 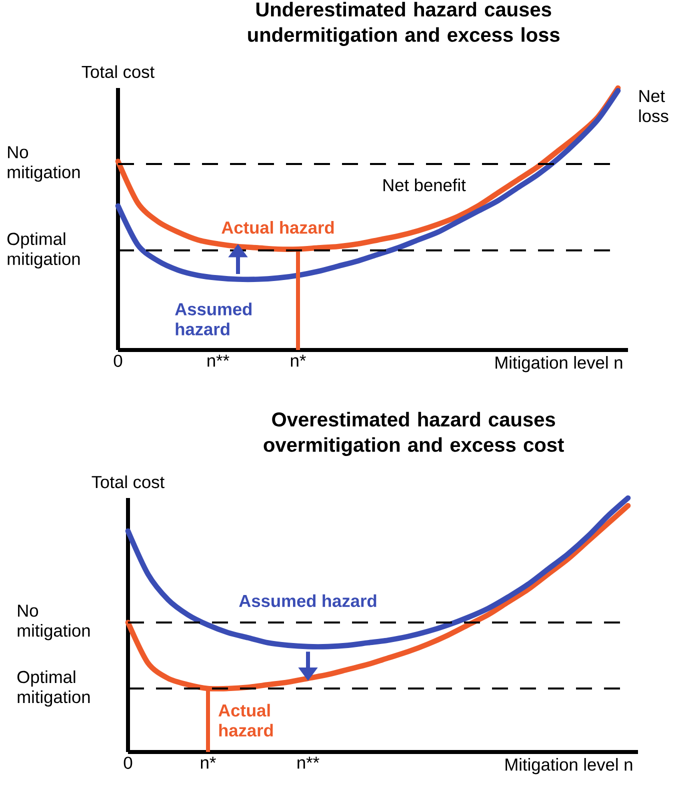 I want to click on chart-title: Underestimated hazard causes undermitigation and excess loss, so click(x=404, y=24).